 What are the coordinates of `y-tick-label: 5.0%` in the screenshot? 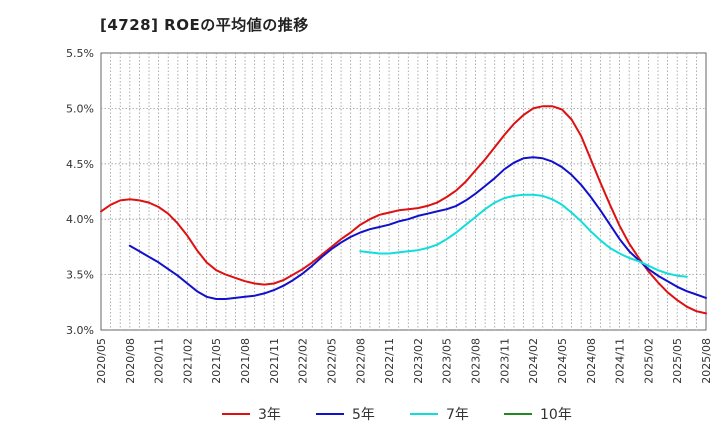 It's located at (80, 108).